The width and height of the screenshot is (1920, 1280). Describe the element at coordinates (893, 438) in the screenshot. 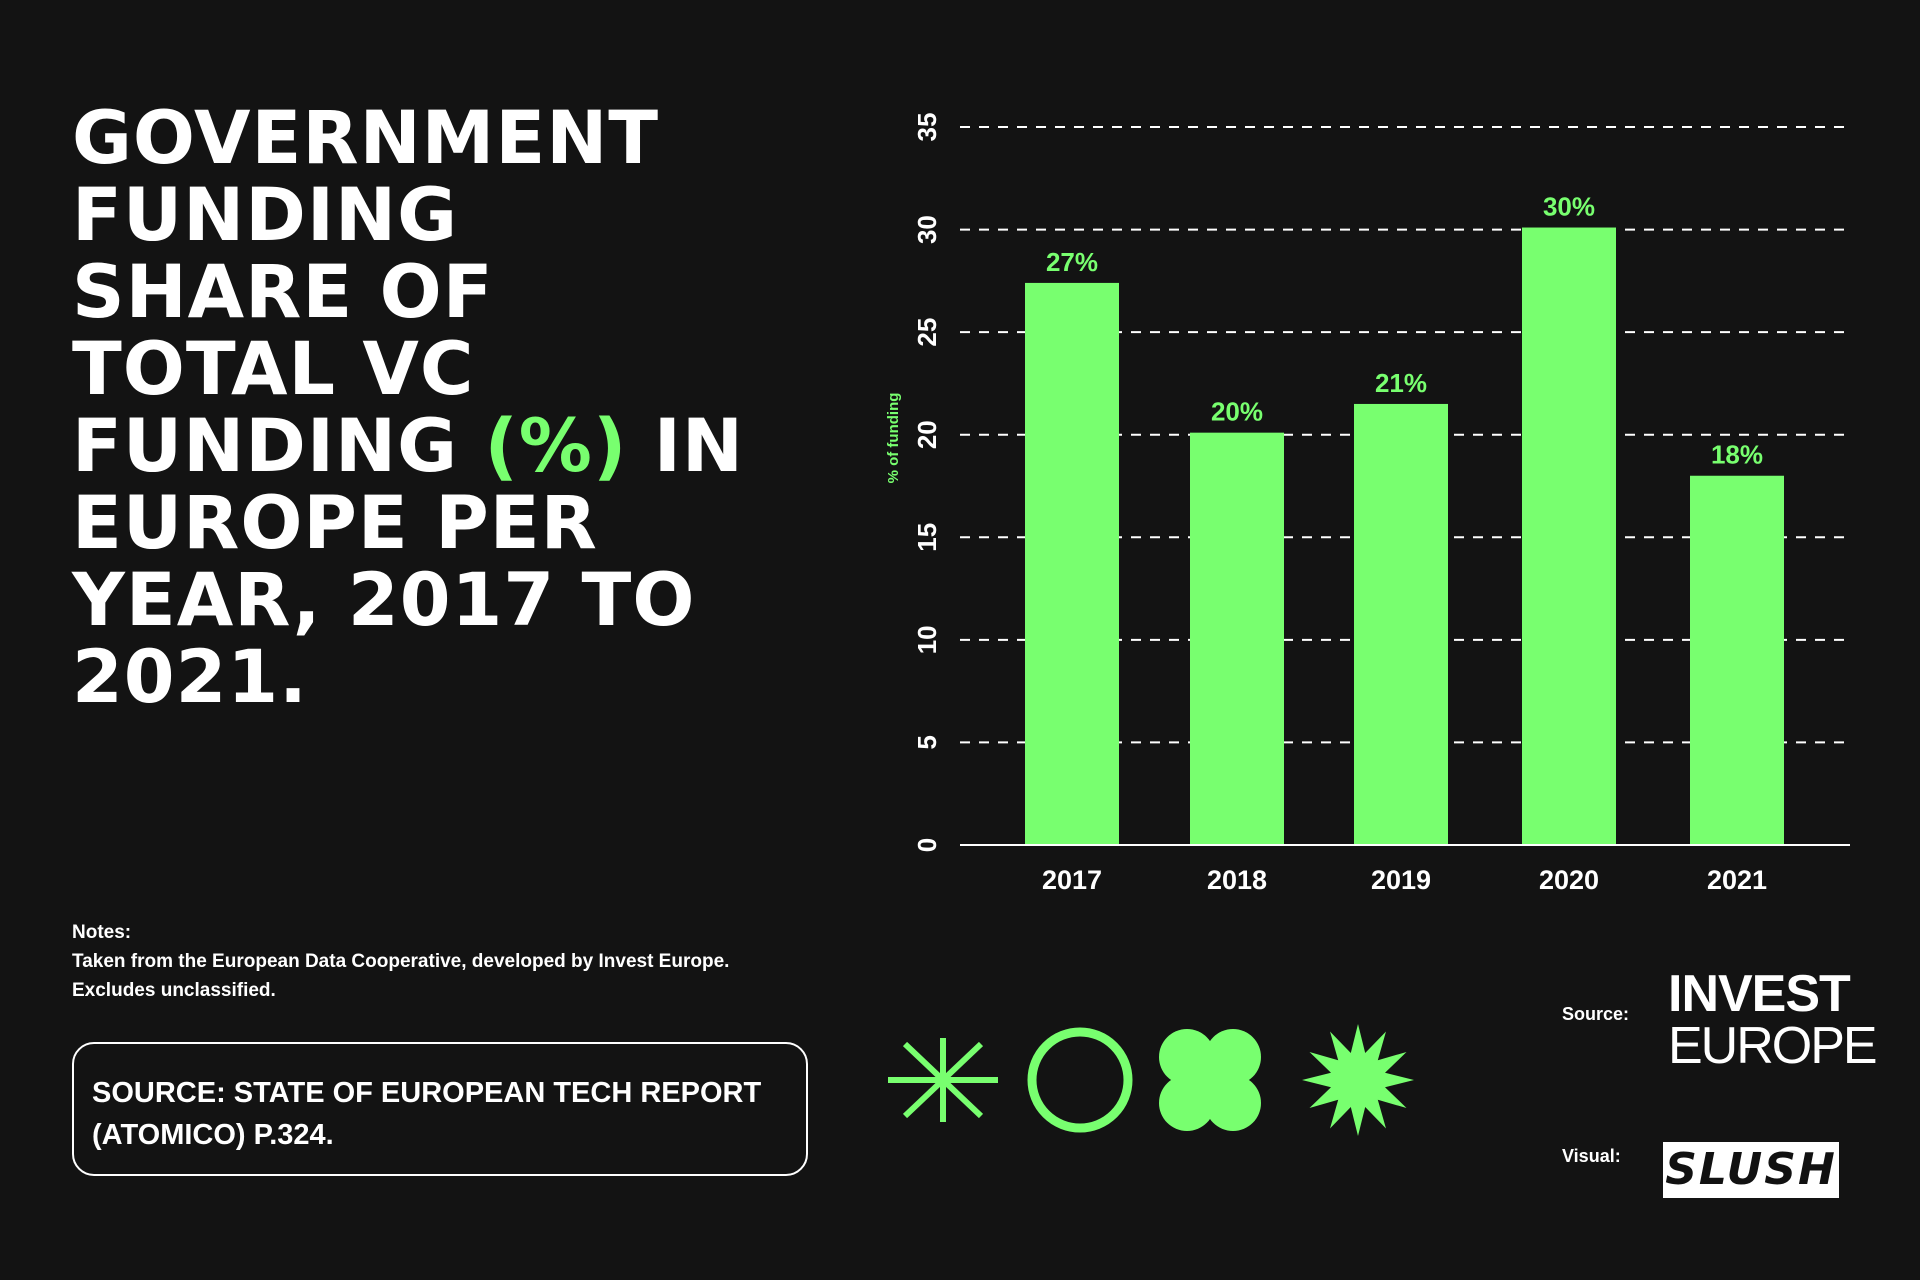

I see `y-axis-label: % of funding` at that location.